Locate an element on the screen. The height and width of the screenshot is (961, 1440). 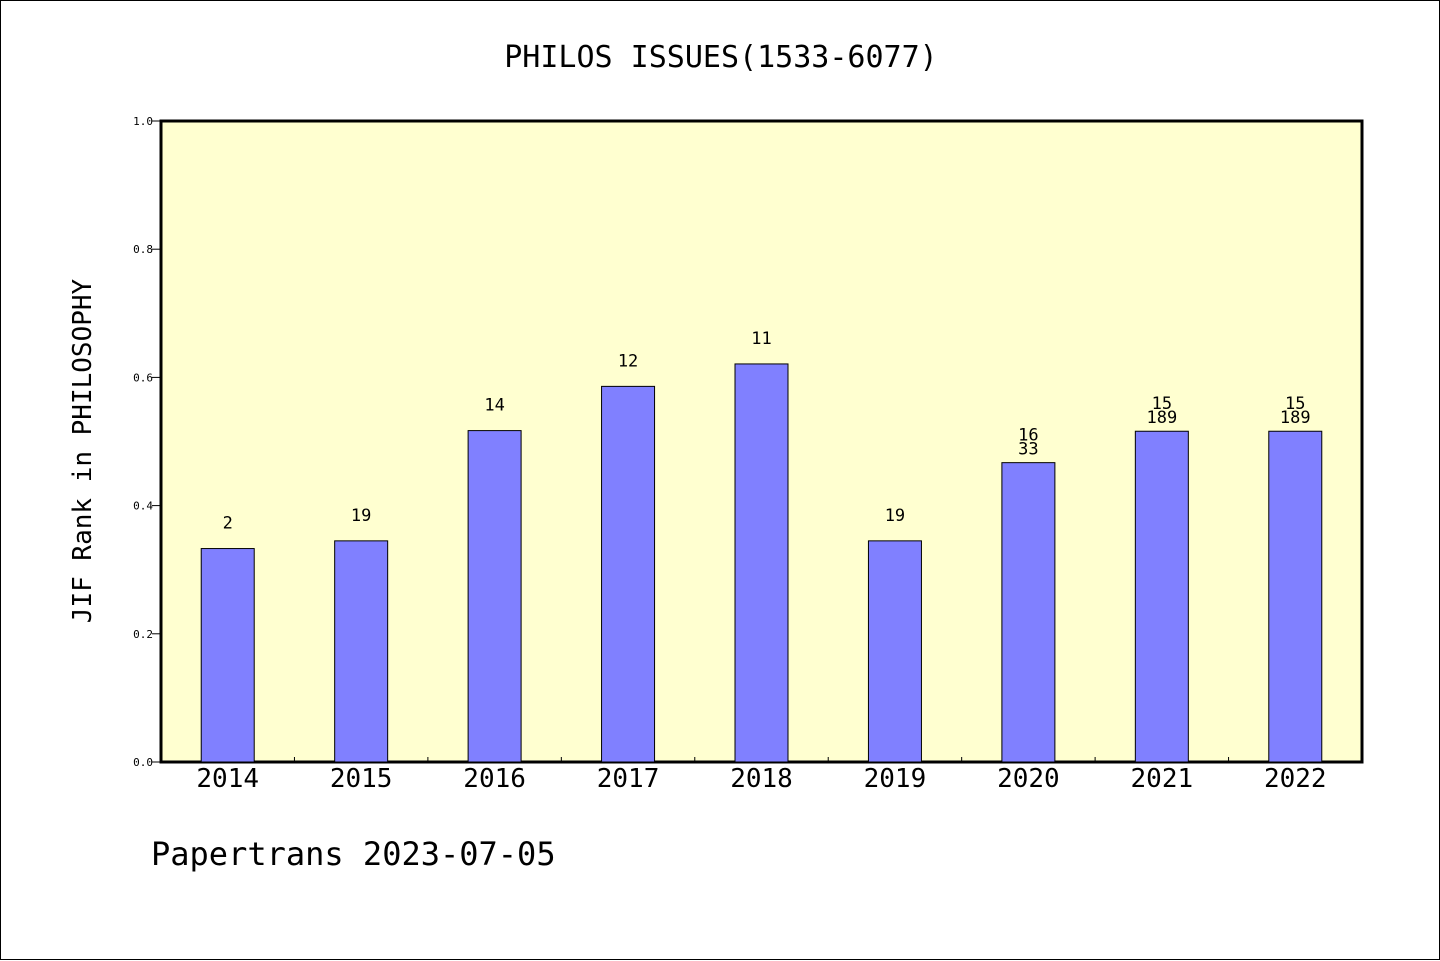
y-tick-label: 1.0 is located at coordinates (143, 121).